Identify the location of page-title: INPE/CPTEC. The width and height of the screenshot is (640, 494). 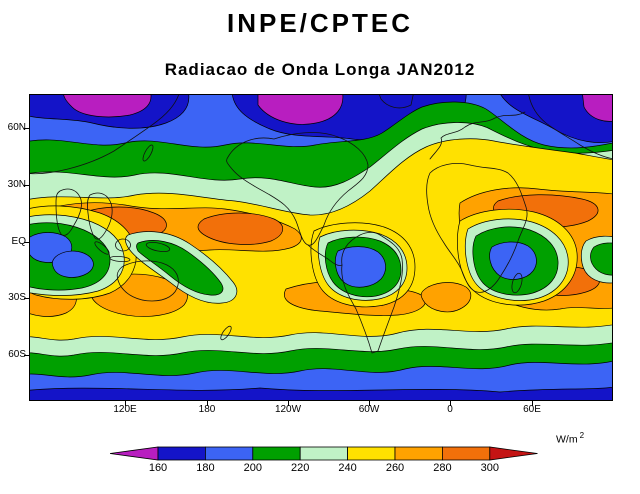
(320, 23).